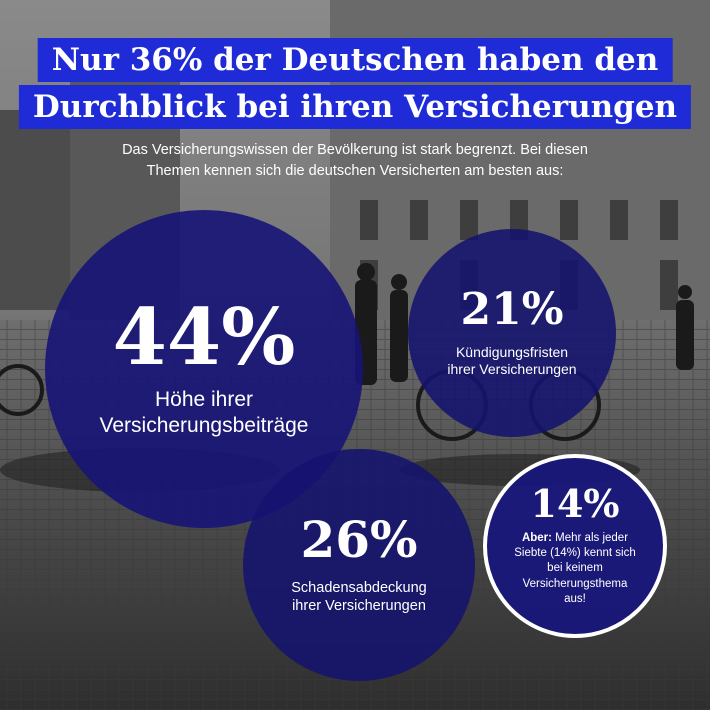 This screenshot has height=710, width=710. What do you see at coordinates (536, 538) in the screenshot?
I see `stat-label-no-knowledge-lead: Aber:` at bounding box center [536, 538].